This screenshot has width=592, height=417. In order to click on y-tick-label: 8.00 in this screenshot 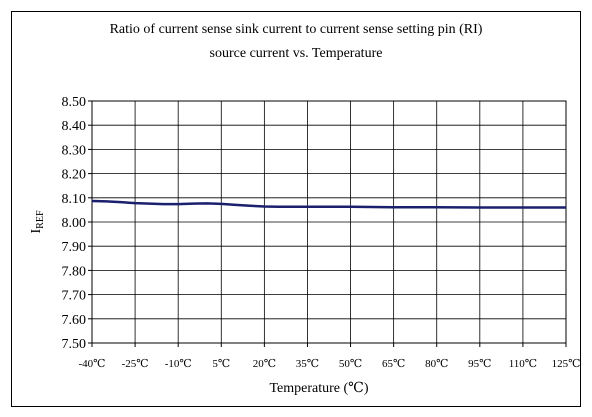, I will do `click(74, 223)`.